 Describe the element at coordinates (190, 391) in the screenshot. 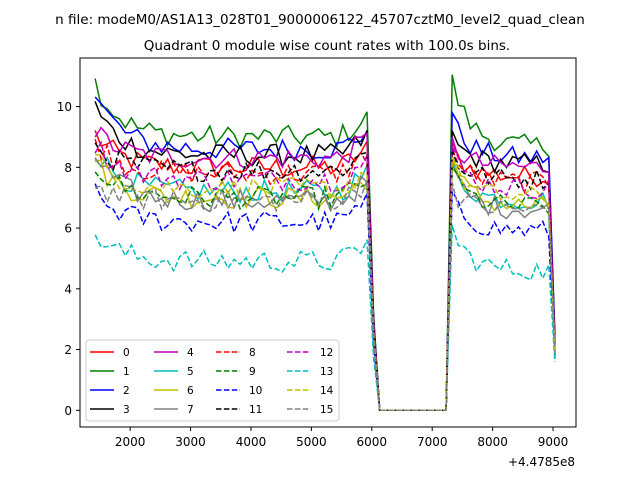

I see `legend-label: 6` at that location.